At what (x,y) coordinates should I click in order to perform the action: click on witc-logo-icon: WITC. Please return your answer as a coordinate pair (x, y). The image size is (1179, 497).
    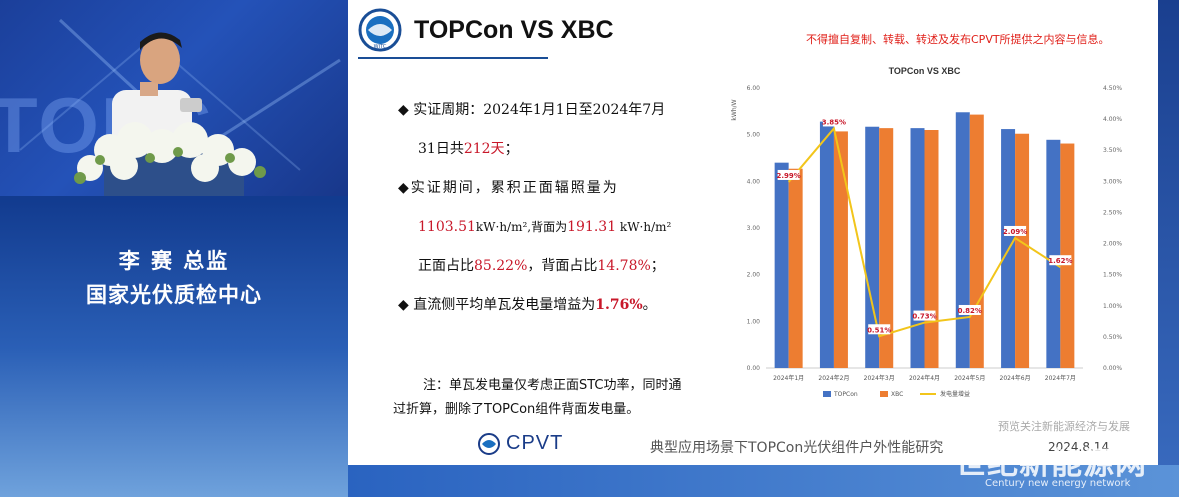
    Looking at the image, I should click on (380, 30).